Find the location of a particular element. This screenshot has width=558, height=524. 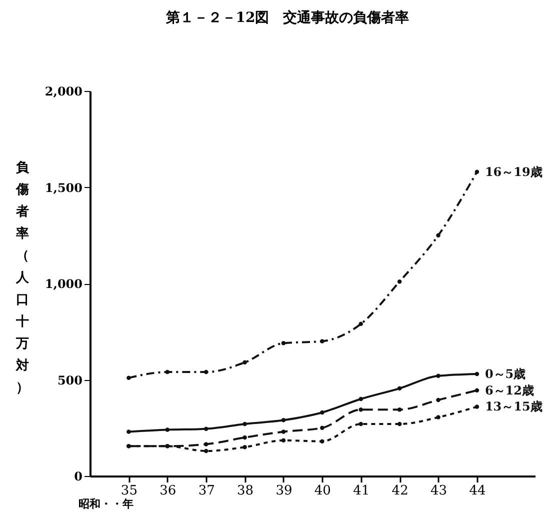

y-tick-label: 500 is located at coordinates (69, 380).